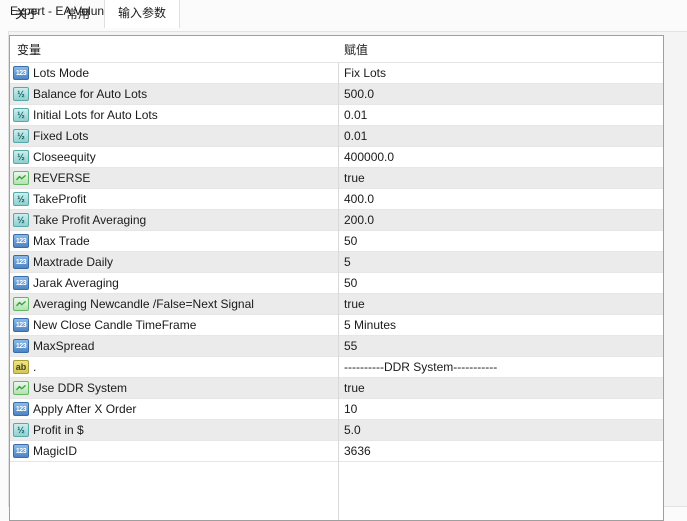 The image size is (687, 521). What do you see at coordinates (347, 262) in the screenshot?
I see `param-value: 5` at bounding box center [347, 262].